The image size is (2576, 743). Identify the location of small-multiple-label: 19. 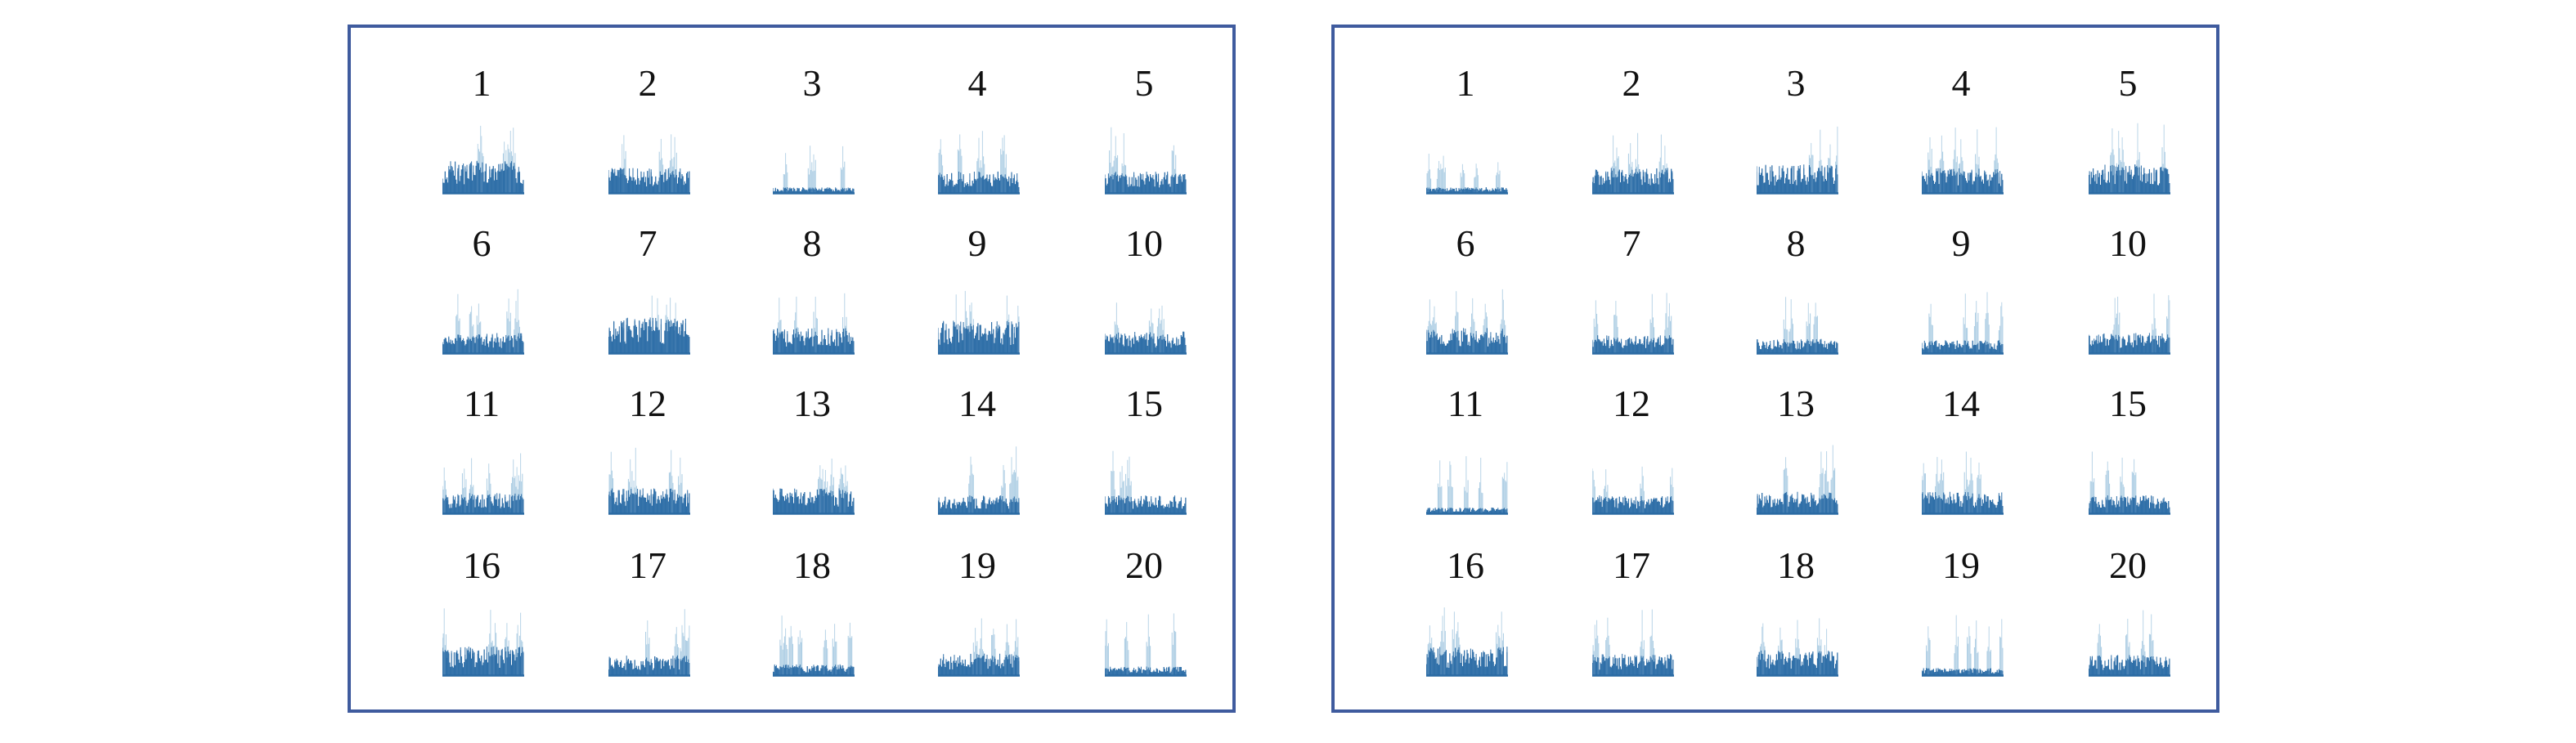
(977, 565).